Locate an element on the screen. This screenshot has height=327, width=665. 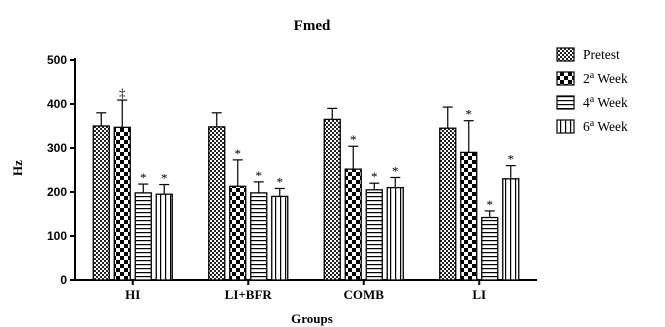
x-tick-label: LI is located at coordinates (479, 294).